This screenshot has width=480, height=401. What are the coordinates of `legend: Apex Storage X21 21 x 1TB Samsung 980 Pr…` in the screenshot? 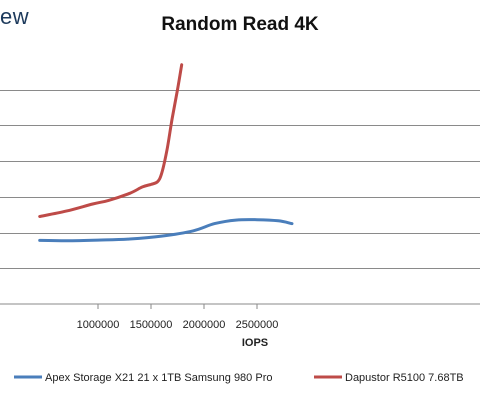 It's located at (239, 378).